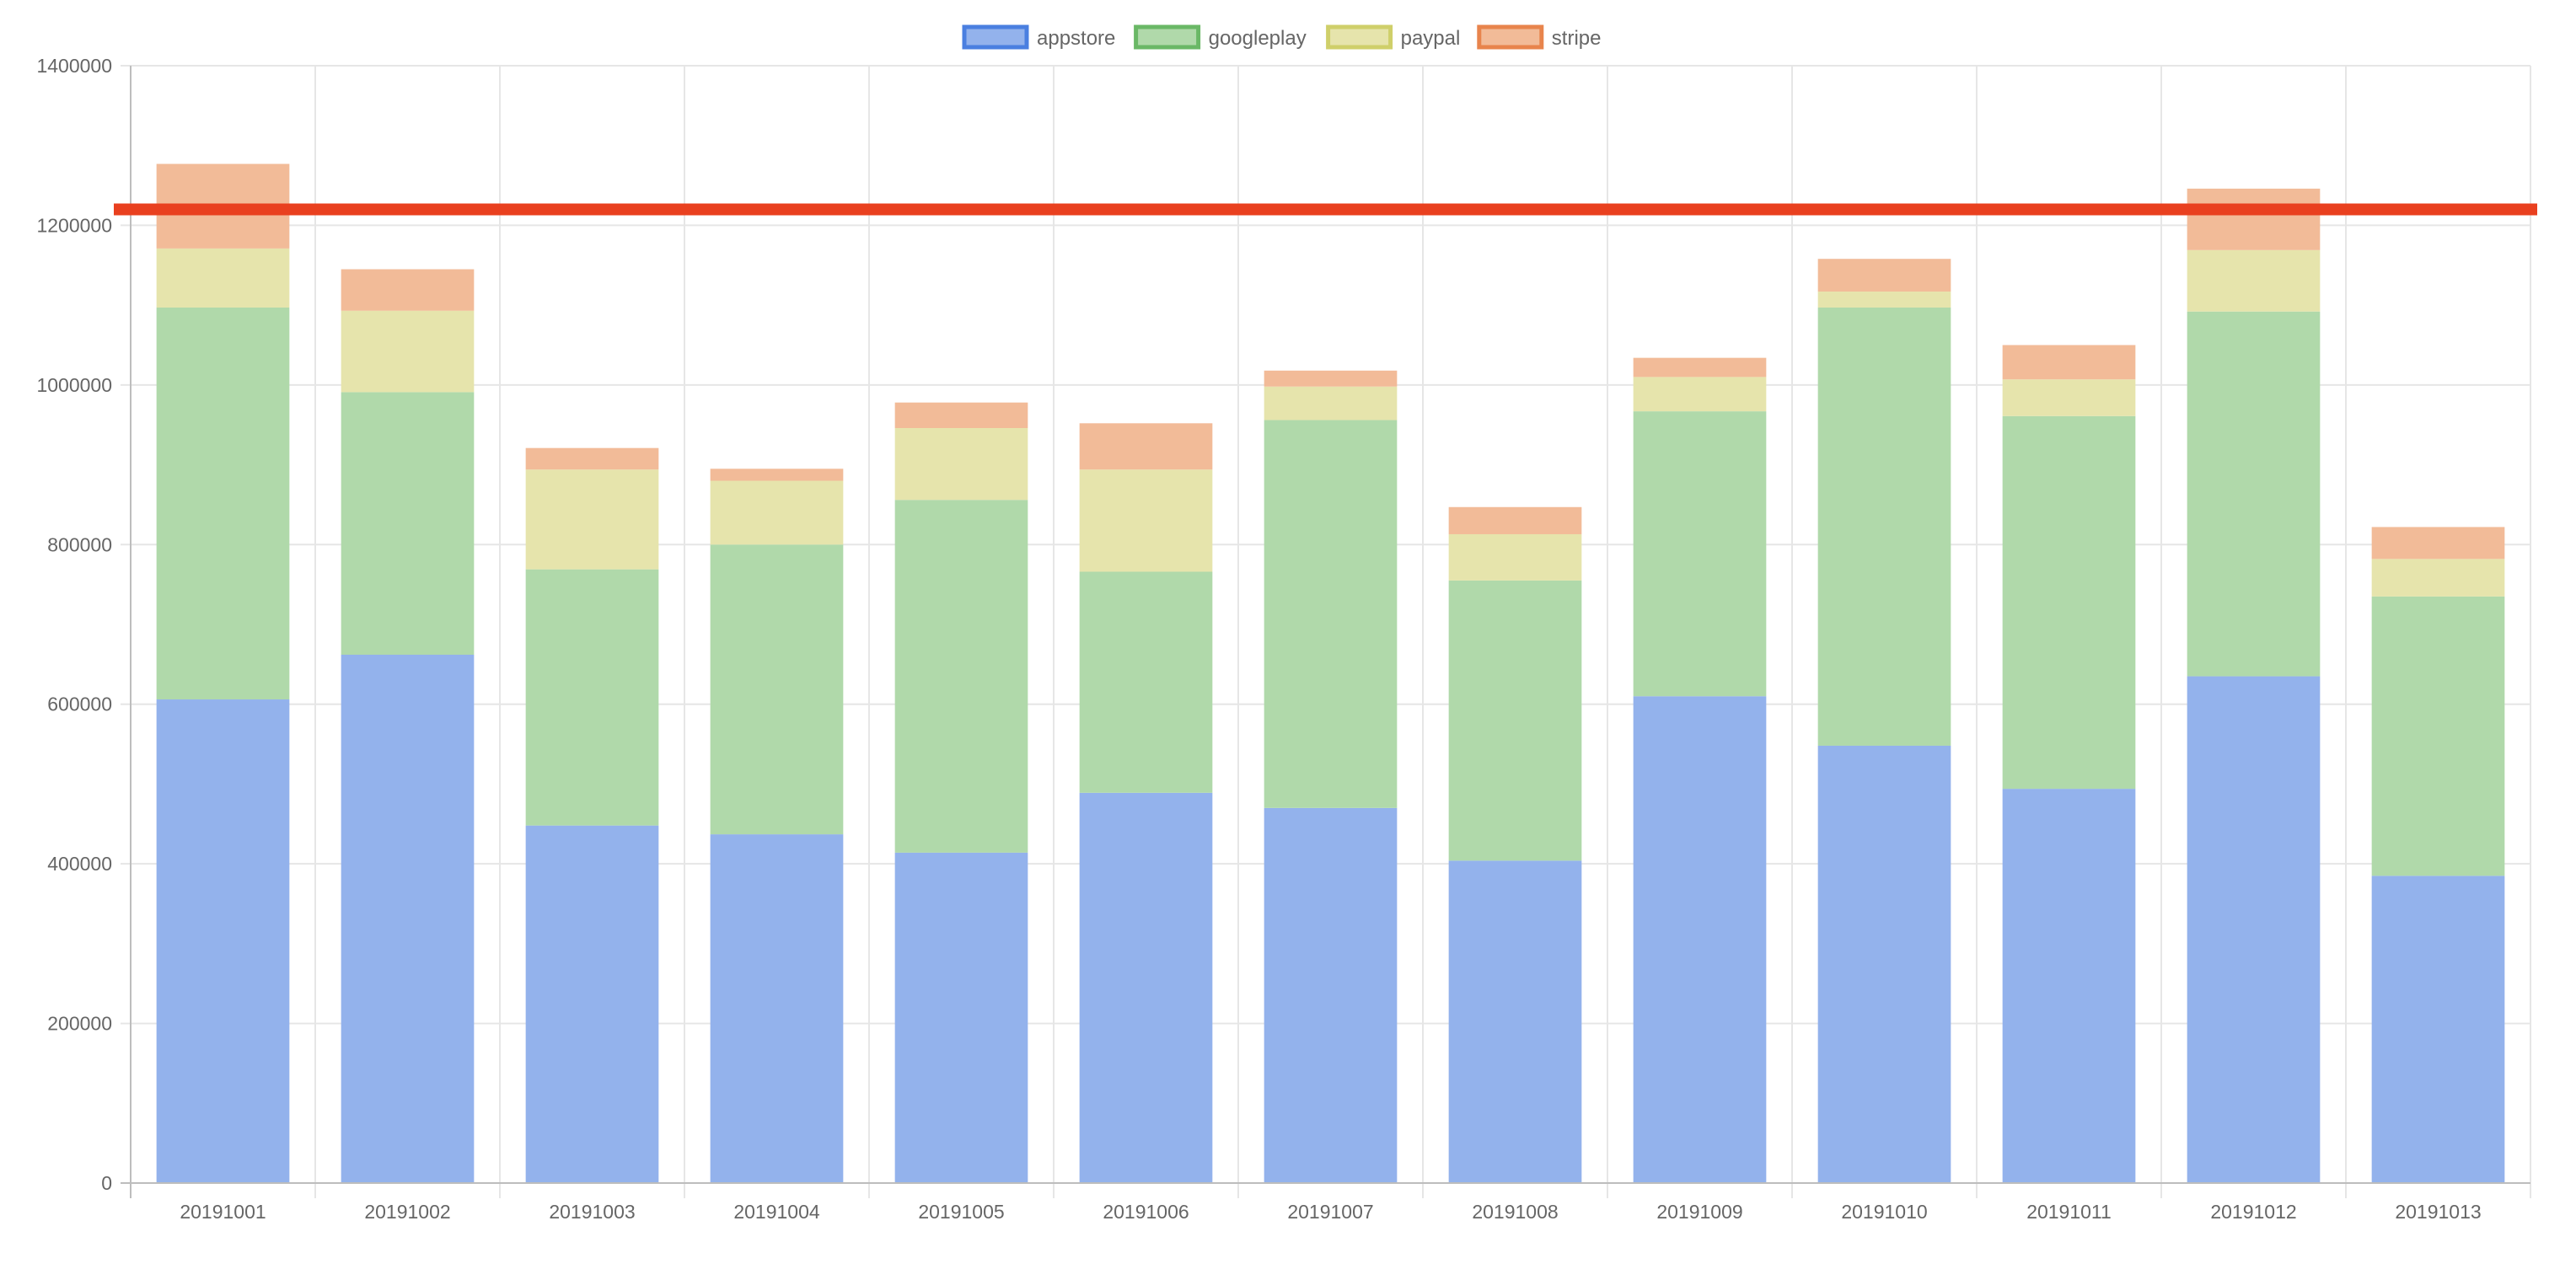 This screenshot has height=1269, width=2576. I want to click on legend-label-appstore: appstore, so click(1076, 38).